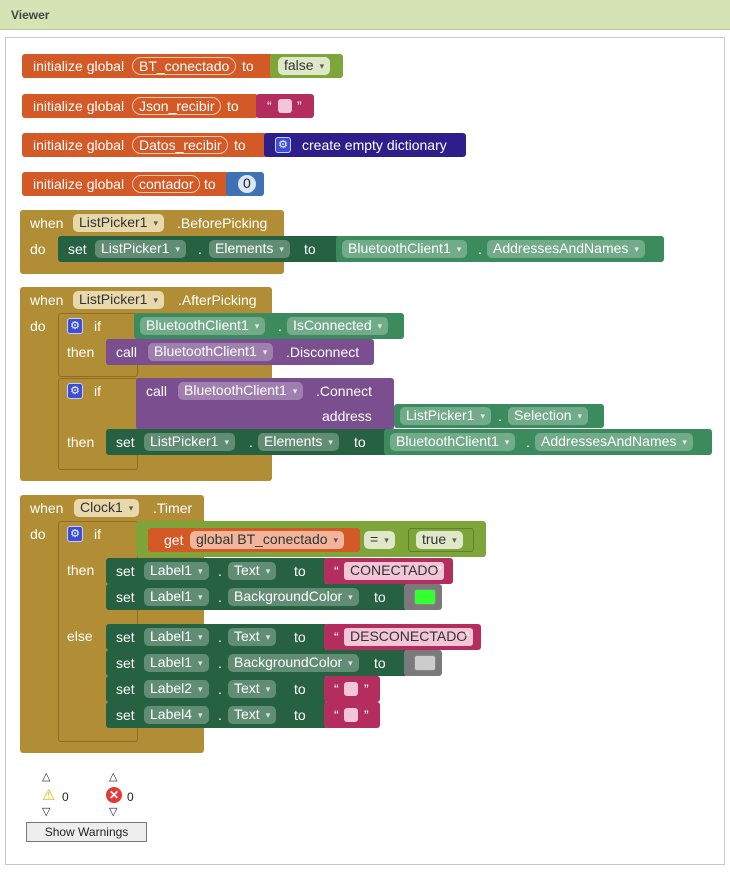 The height and width of the screenshot is (873, 730). What do you see at coordinates (46, 777) in the screenshot?
I see `warning-up-arrow-icon: △` at bounding box center [46, 777].